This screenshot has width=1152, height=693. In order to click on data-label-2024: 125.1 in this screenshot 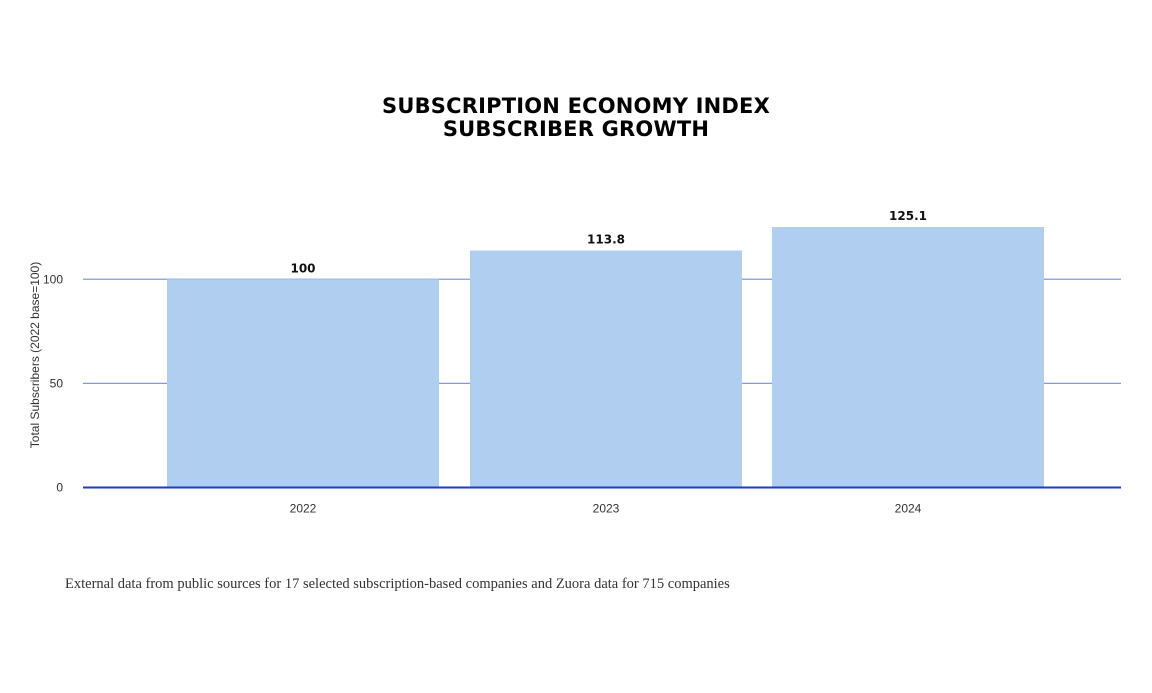, I will do `click(908, 216)`.